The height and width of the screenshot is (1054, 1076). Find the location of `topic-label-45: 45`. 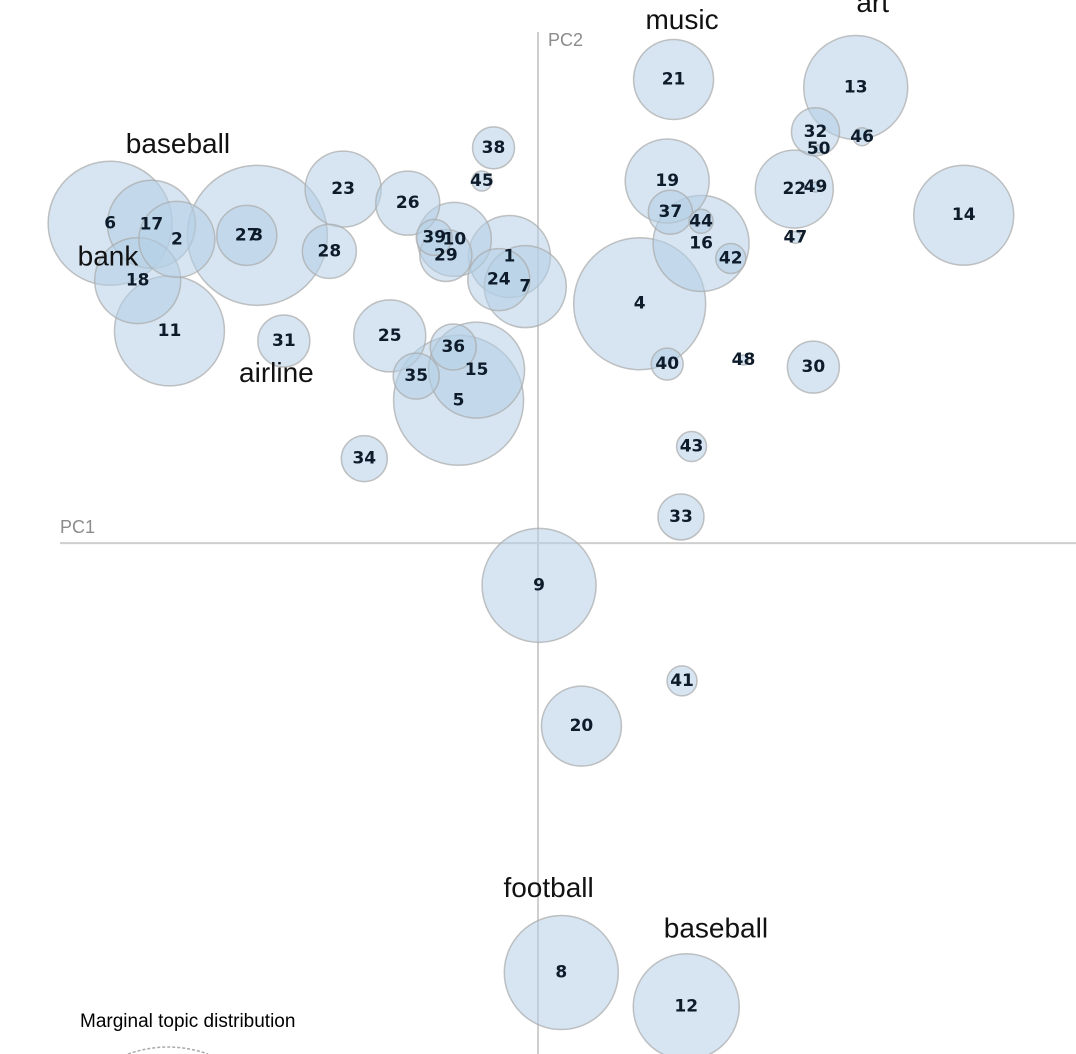

topic-label-45: 45 is located at coordinates (482, 181).